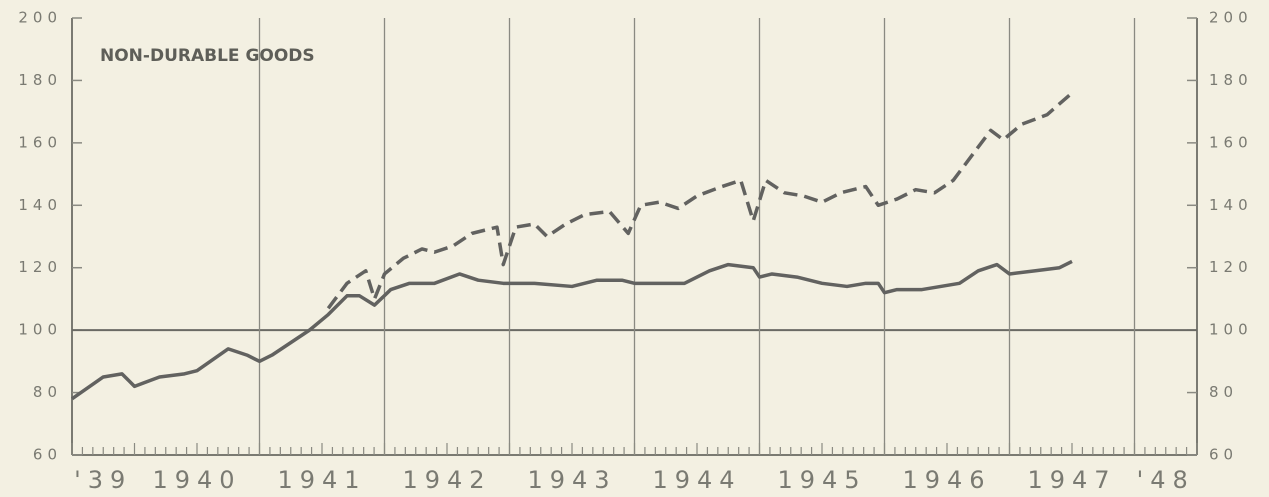  Describe the element at coordinates (196, 480) in the screenshot. I see `x-tick-label: 1940` at that location.